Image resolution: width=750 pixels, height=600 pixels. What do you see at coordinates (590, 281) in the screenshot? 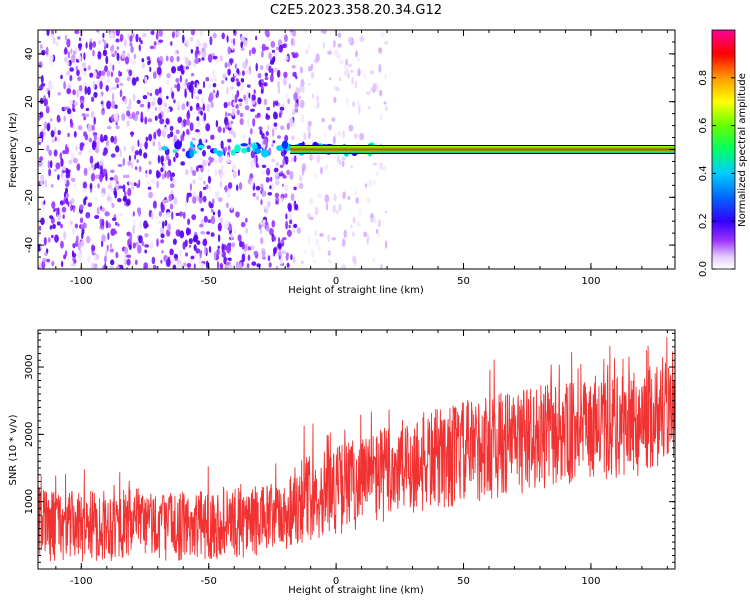
I see `x-tick-label: 100` at bounding box center [590, 281].